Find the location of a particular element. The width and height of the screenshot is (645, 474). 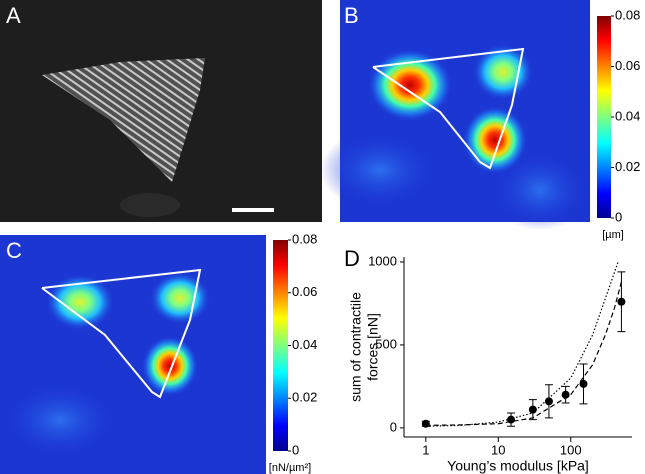

y-axis-label: sum of contractile is located at coordinates (356, 347).